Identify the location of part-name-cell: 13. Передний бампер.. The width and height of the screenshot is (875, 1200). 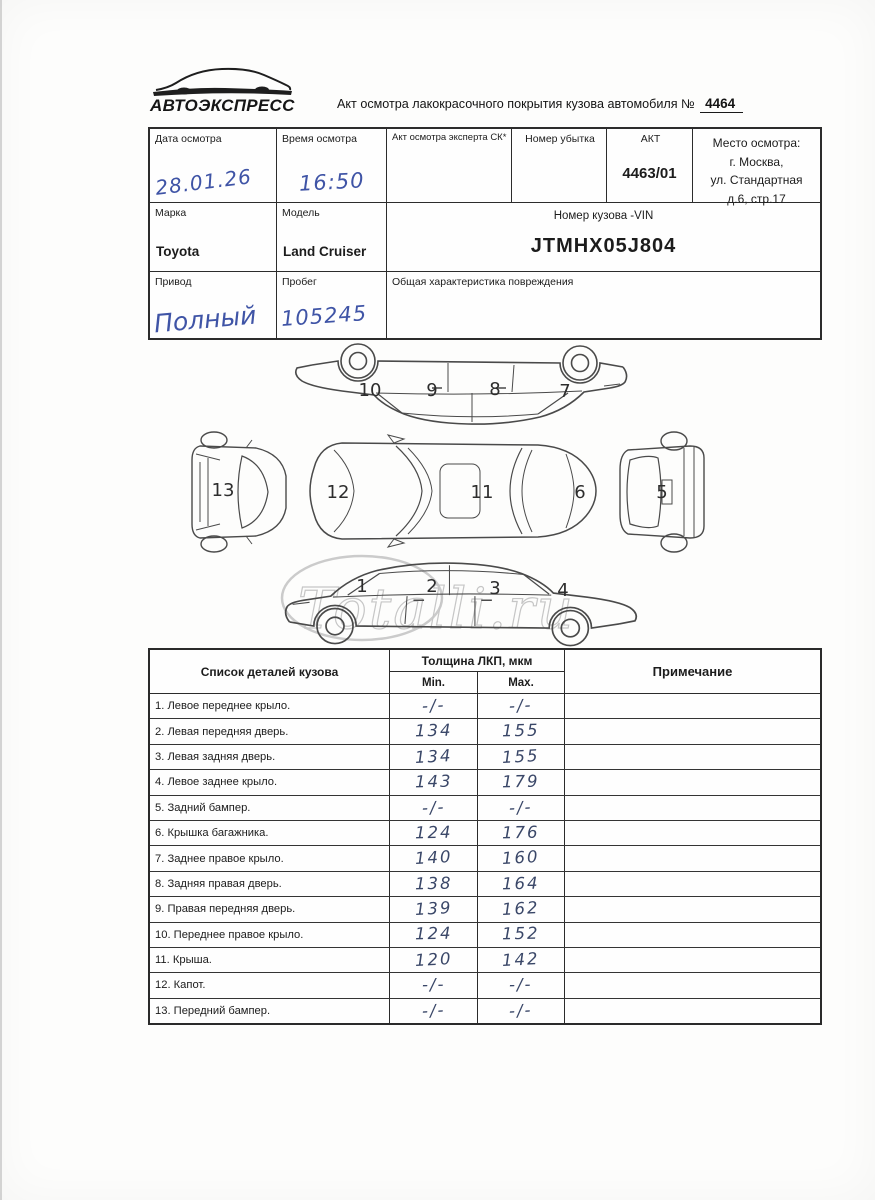
(270, 1011).